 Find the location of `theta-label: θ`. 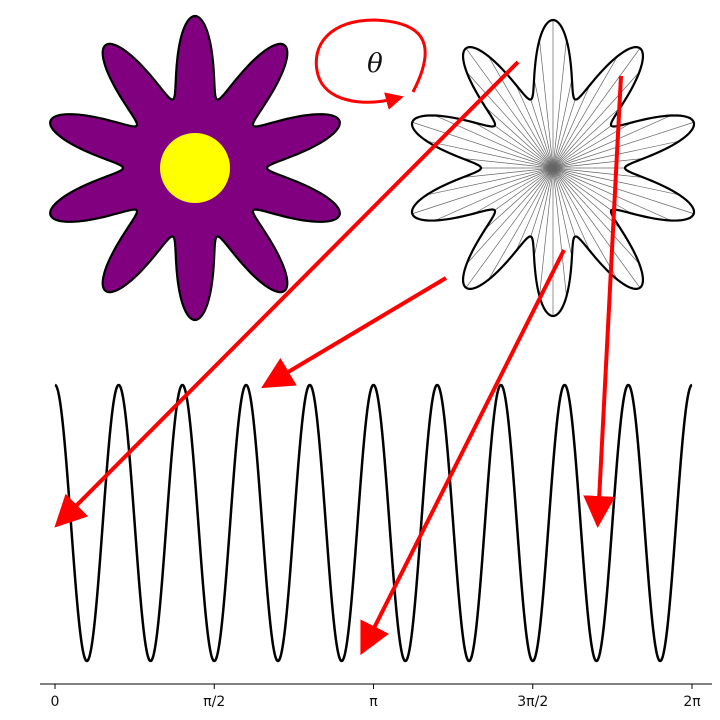

theta-label: θ is located at coordinates (375, 64).